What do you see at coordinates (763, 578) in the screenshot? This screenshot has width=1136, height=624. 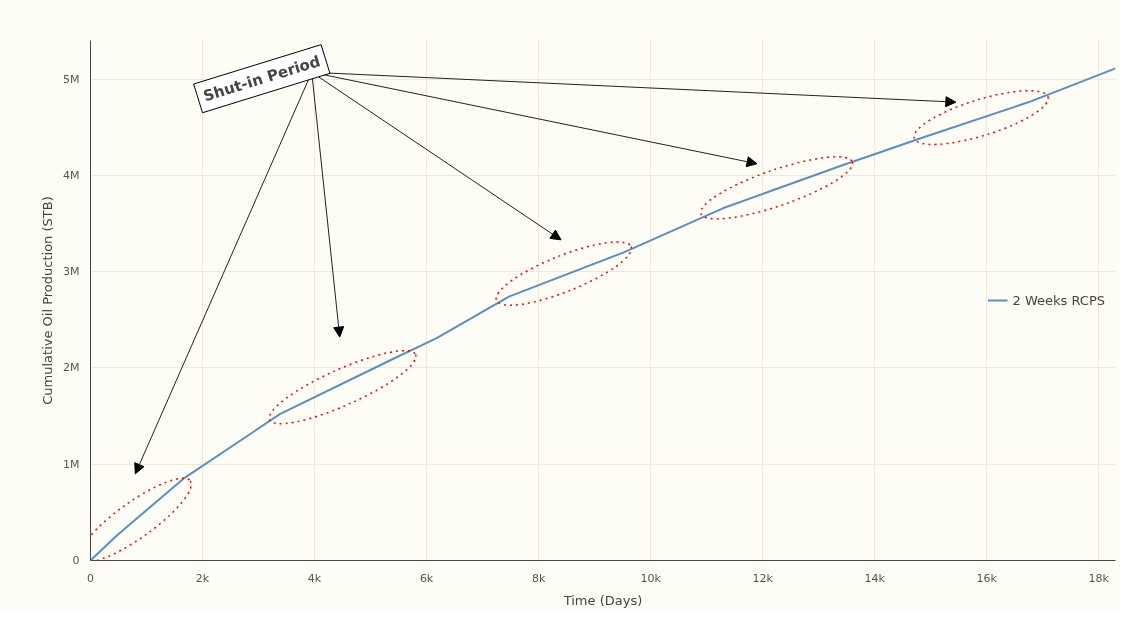 I see `x-tick-label: 12k` at bounding box center [763, 578].